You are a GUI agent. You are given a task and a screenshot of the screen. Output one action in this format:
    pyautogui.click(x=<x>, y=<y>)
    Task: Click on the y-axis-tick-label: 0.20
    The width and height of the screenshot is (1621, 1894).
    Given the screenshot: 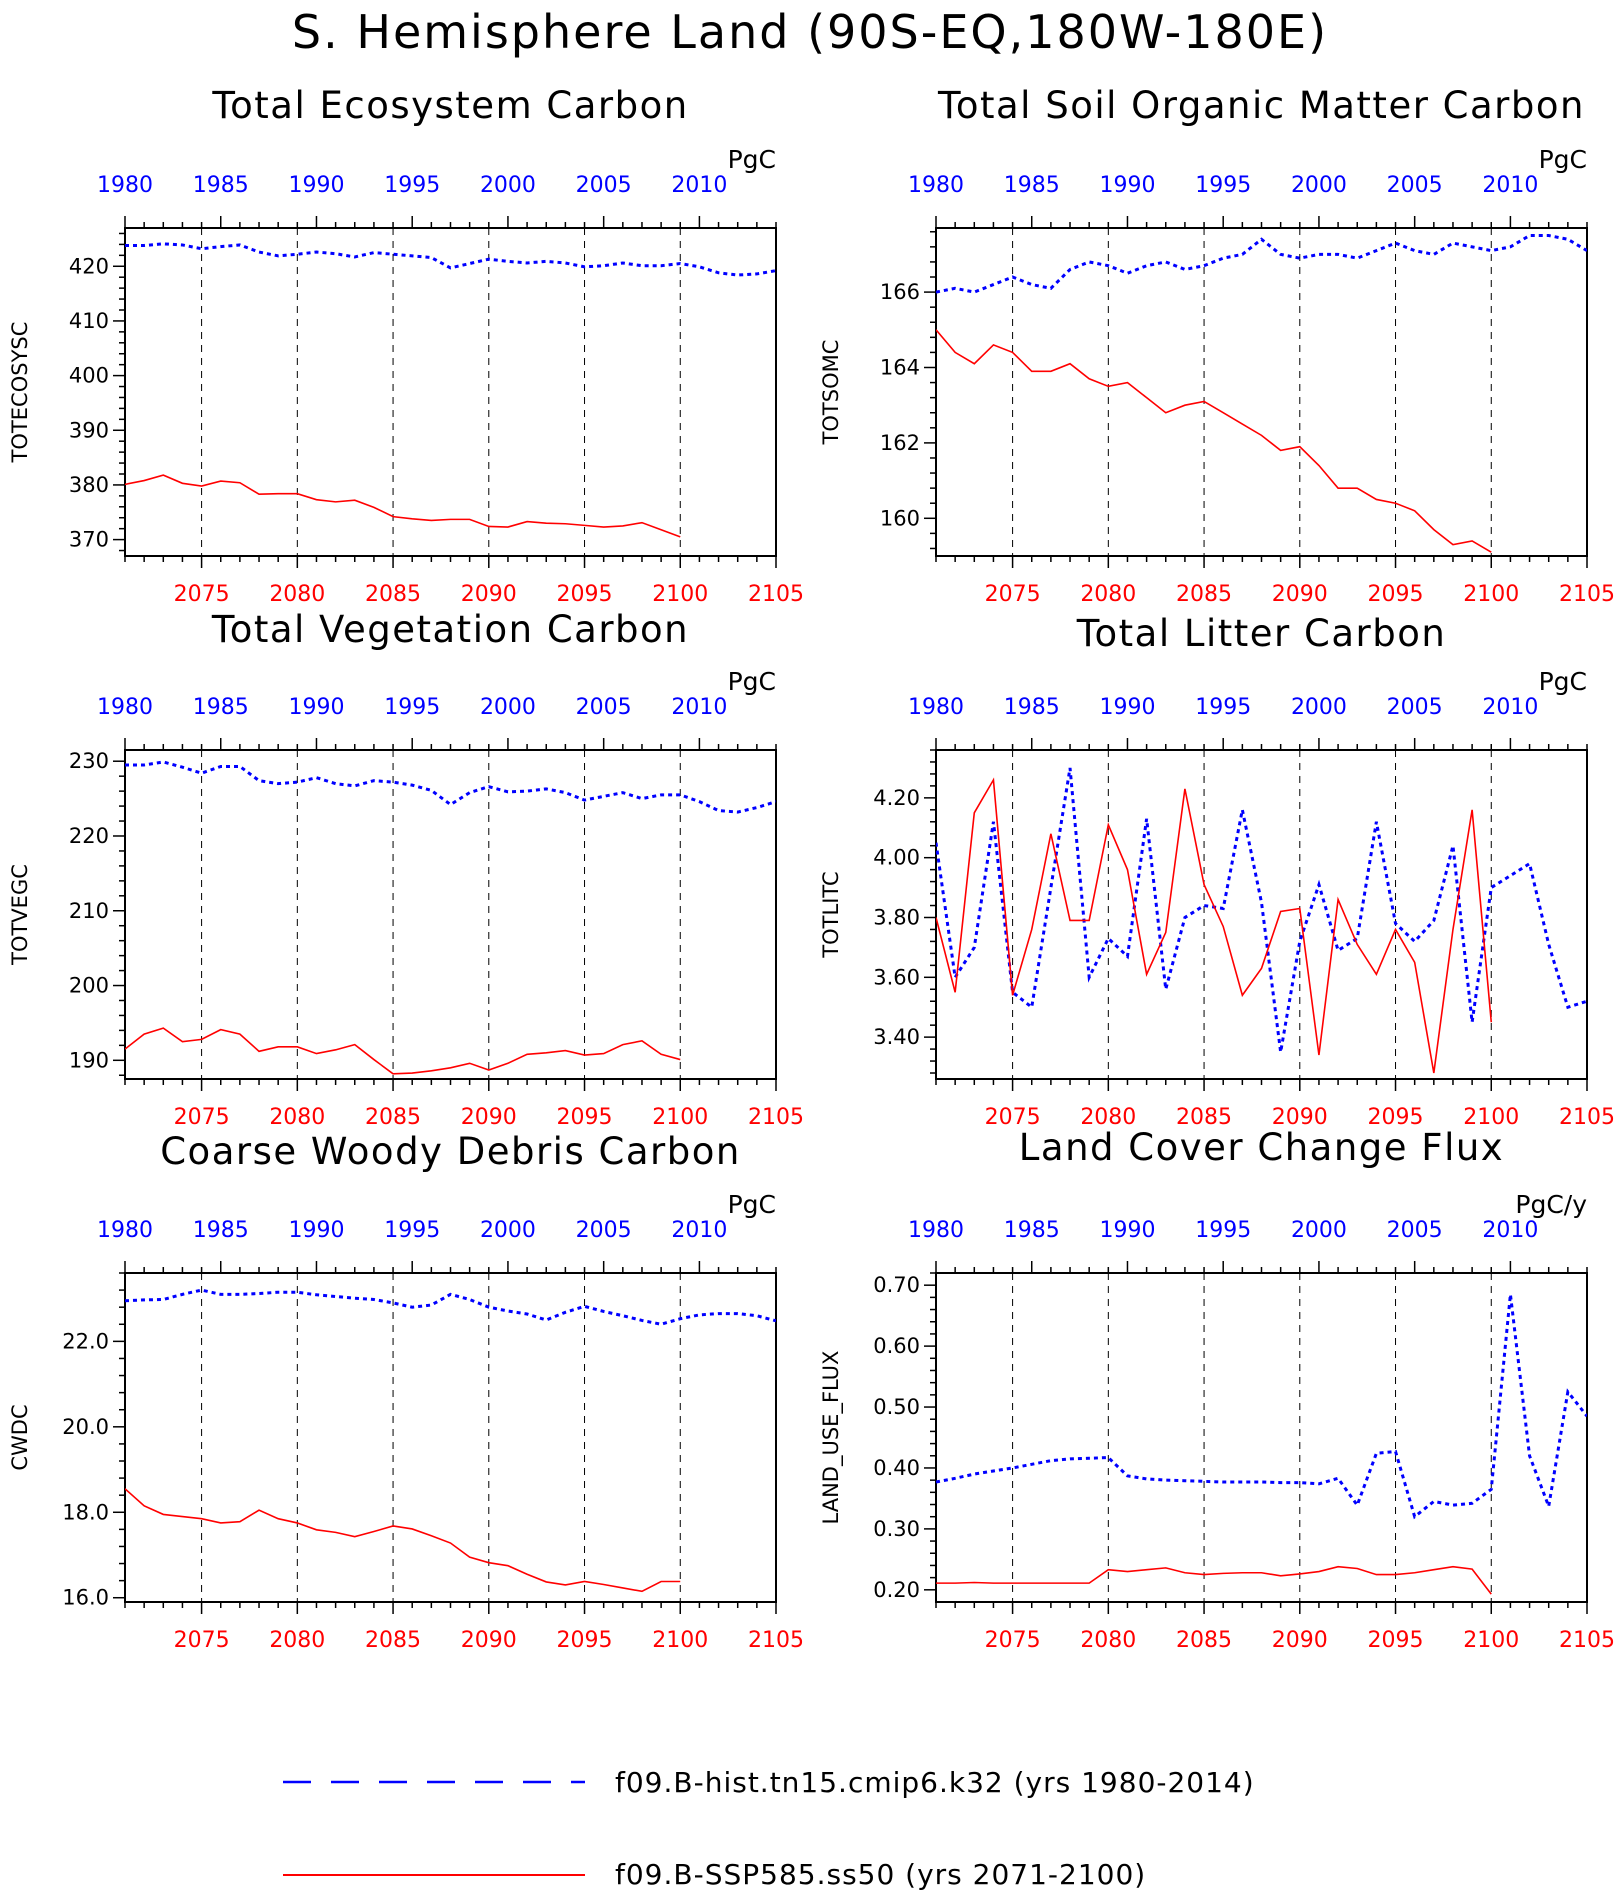 What is the action you would take?
    pyautogui.click(x=896, y=1590)
    